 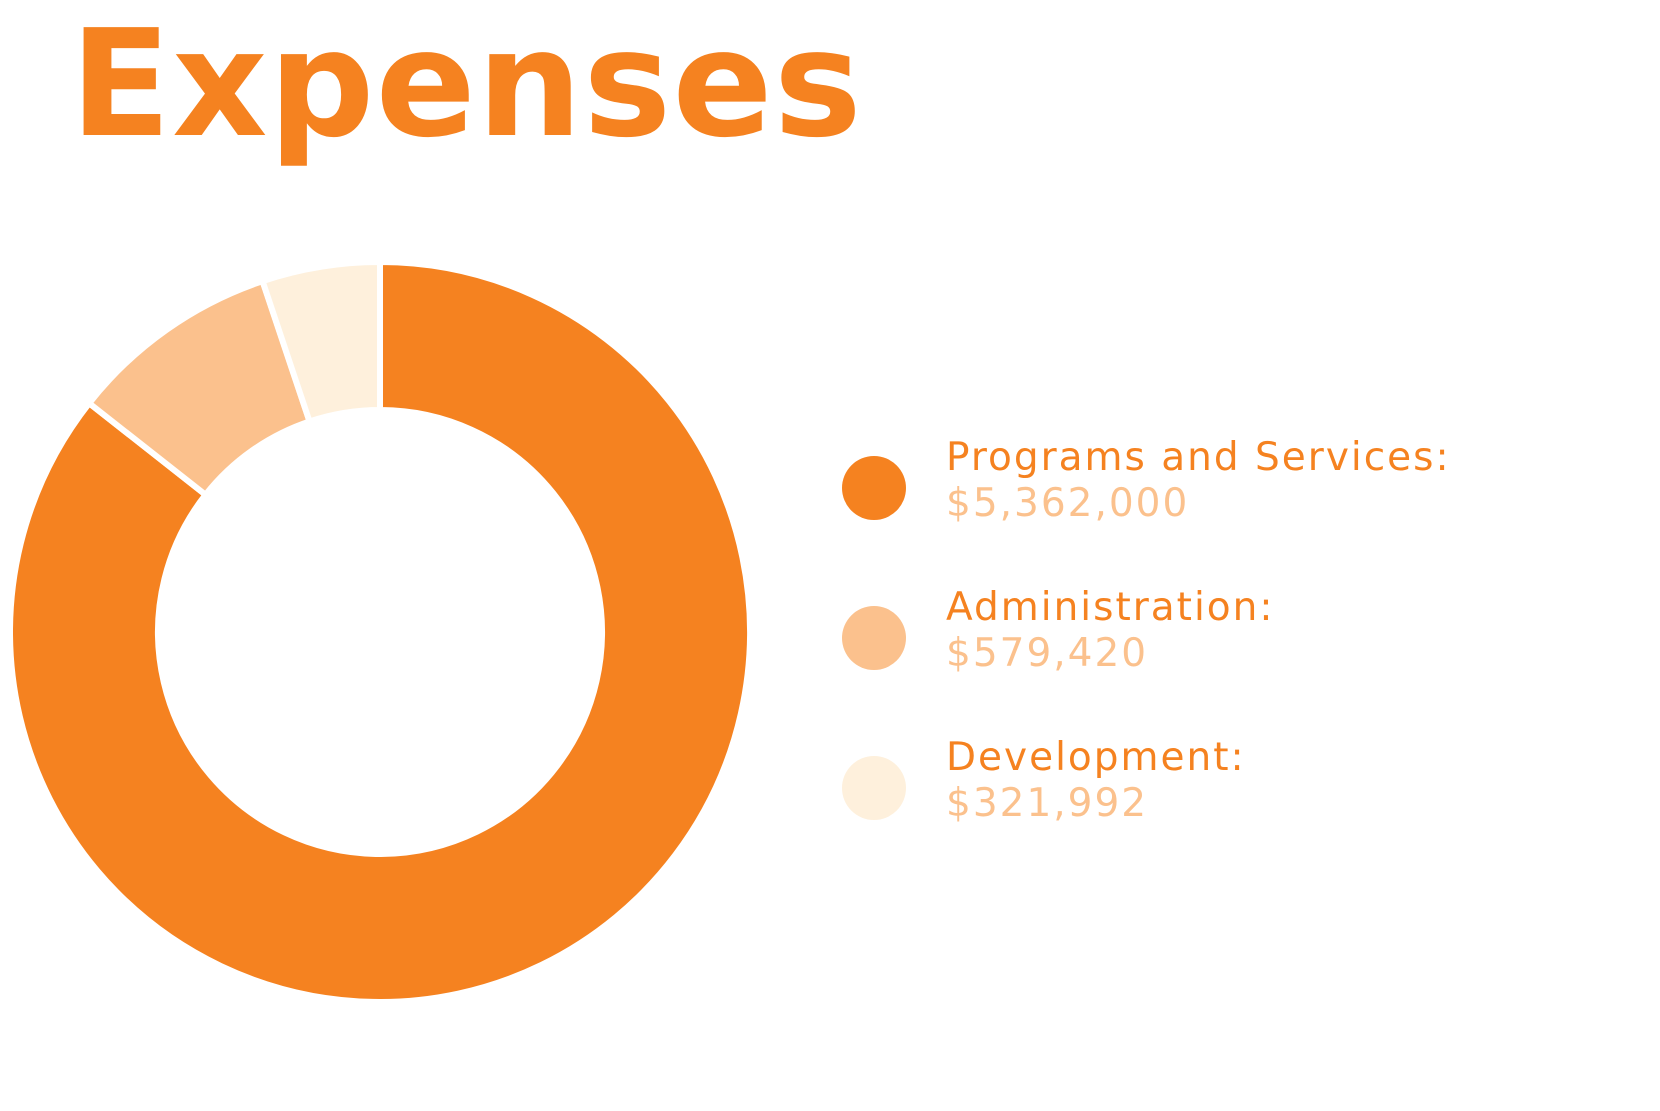 I want to click on legend-value-administration: $579,420, so click(x=1047, y=653).